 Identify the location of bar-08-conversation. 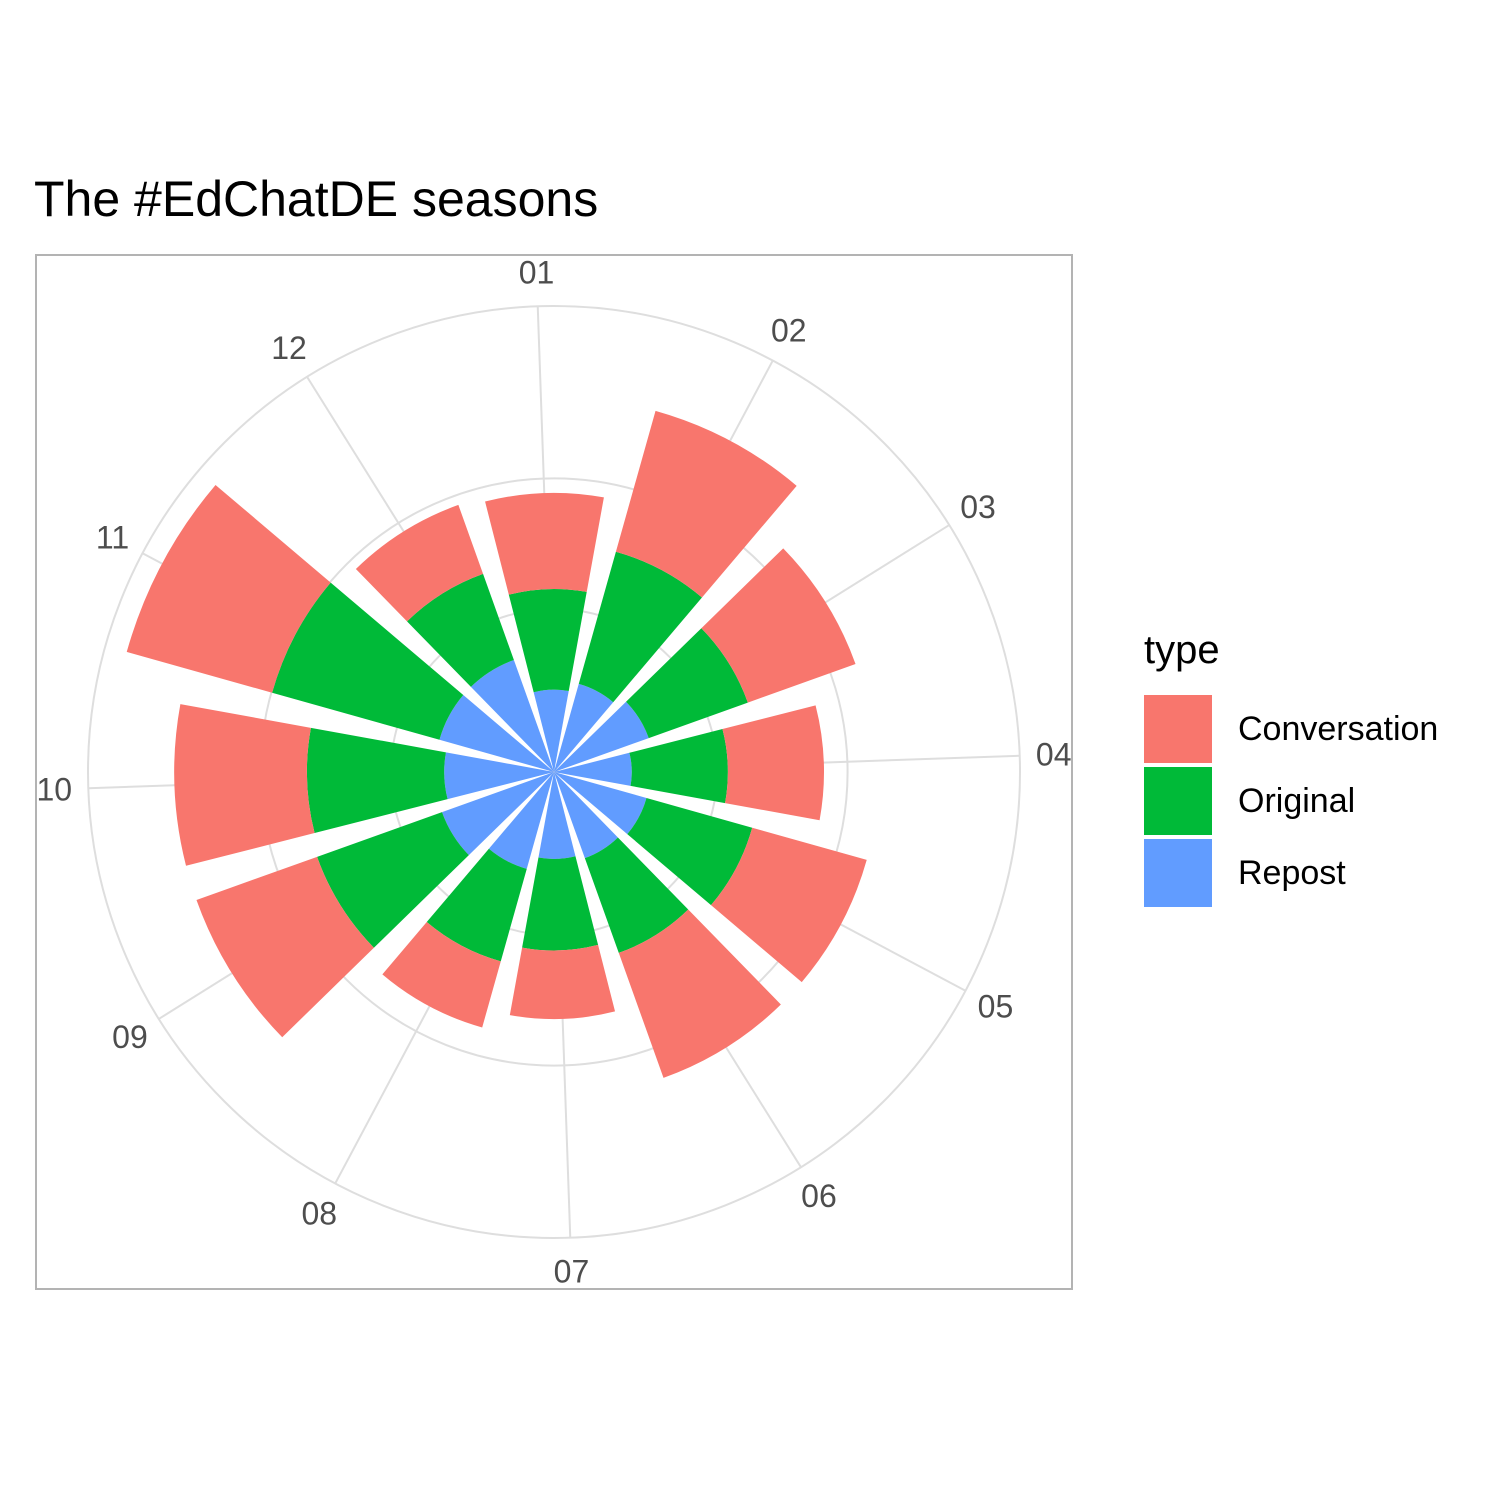
(441, 975).